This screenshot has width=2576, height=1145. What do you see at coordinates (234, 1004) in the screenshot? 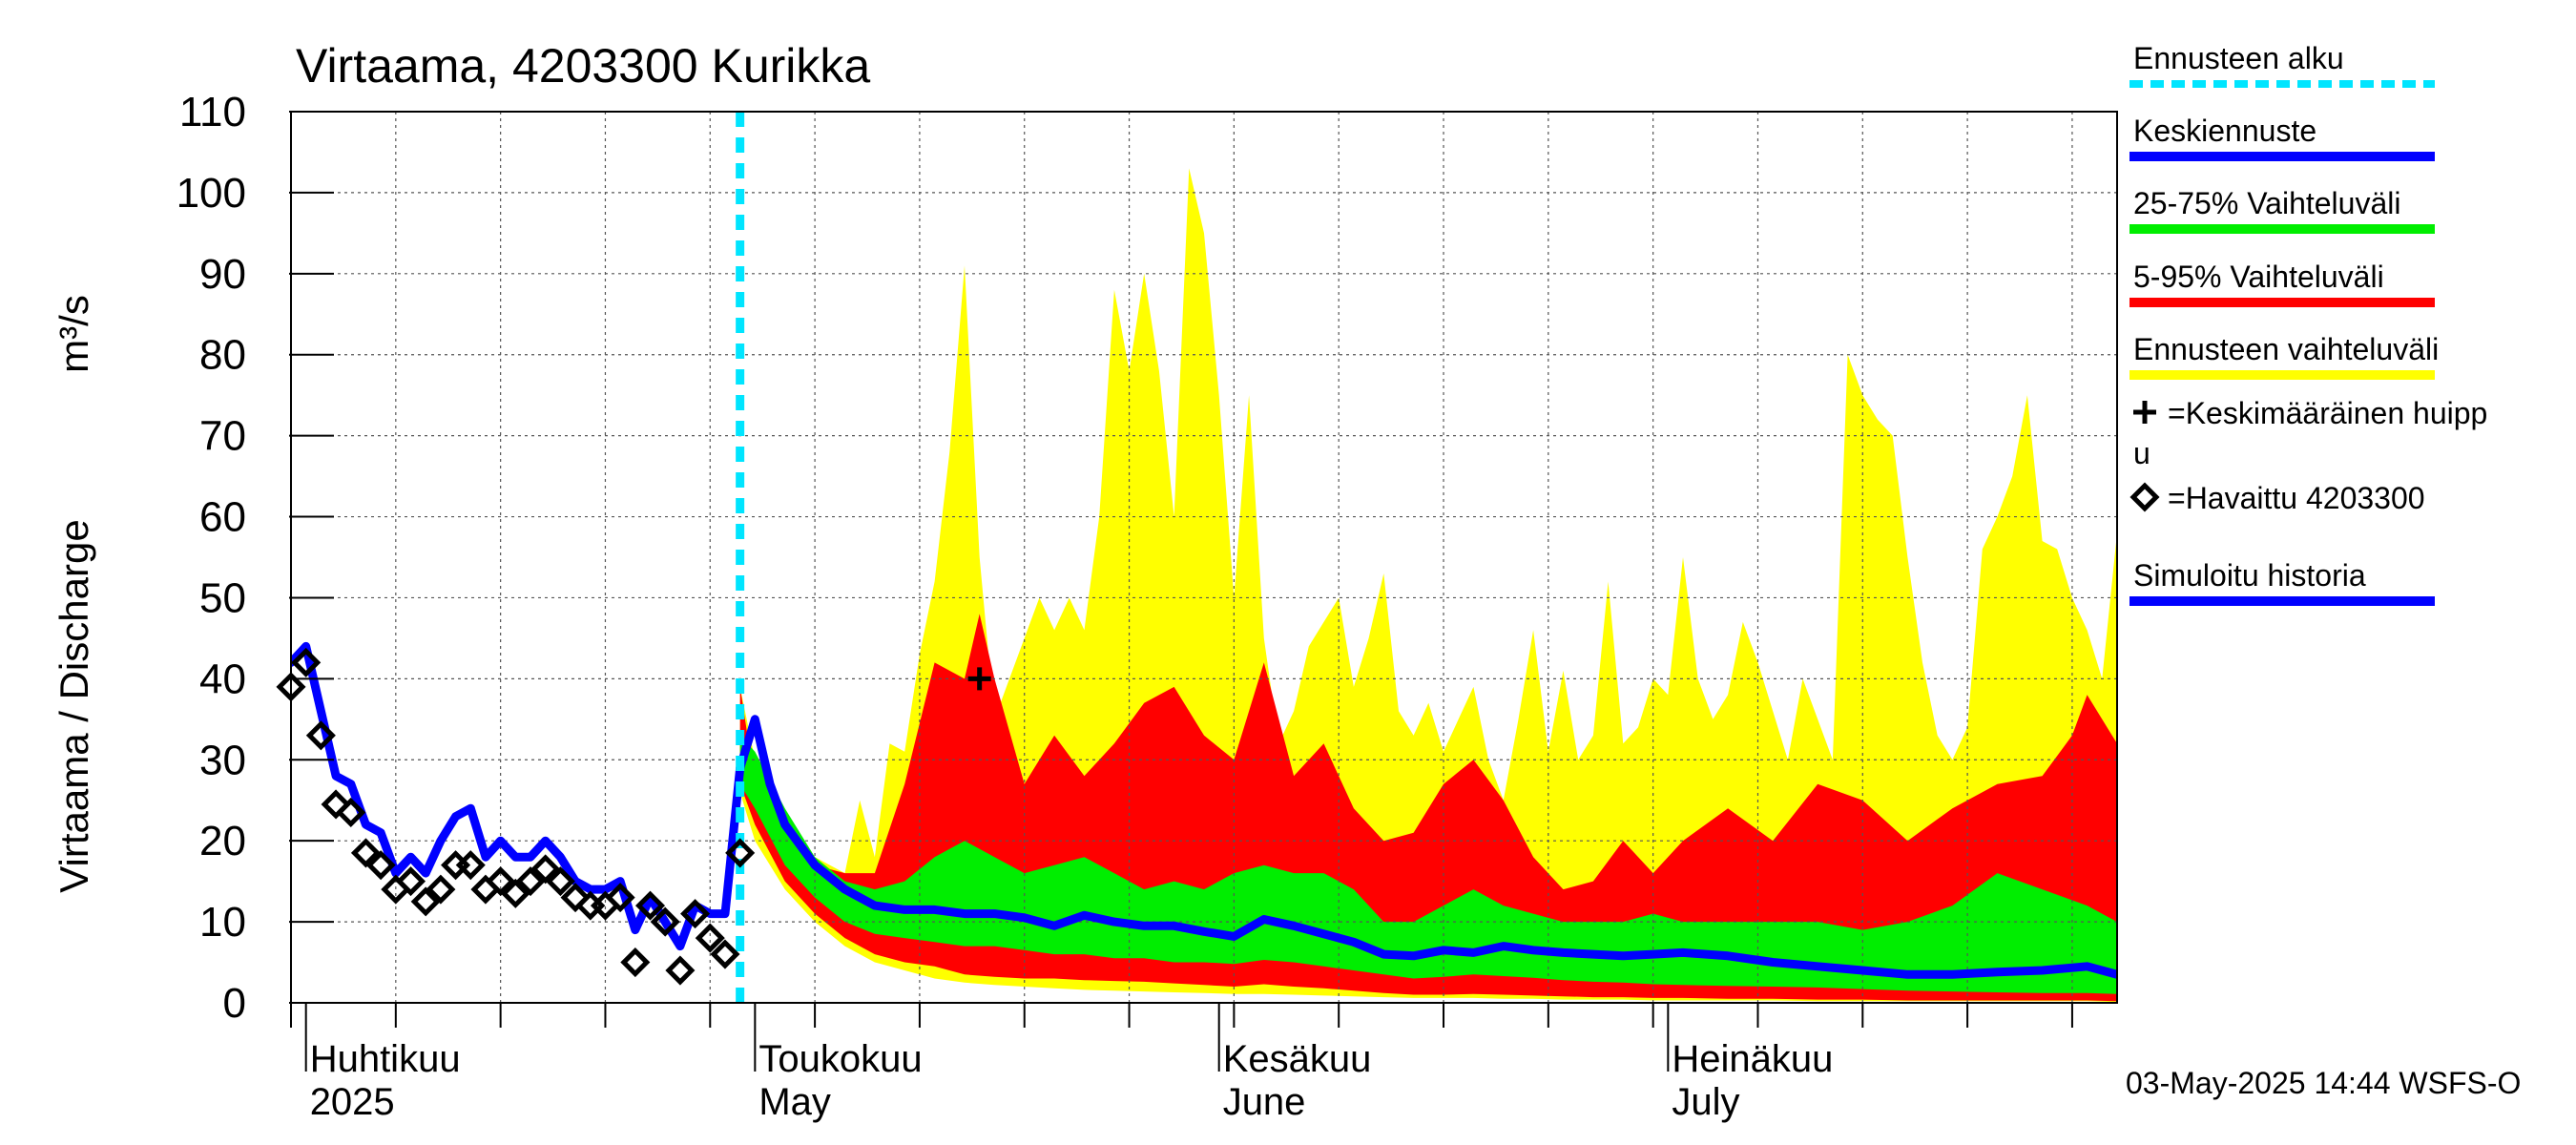
I see `y-tick-label: 0` at bounding box center [234, 1004].